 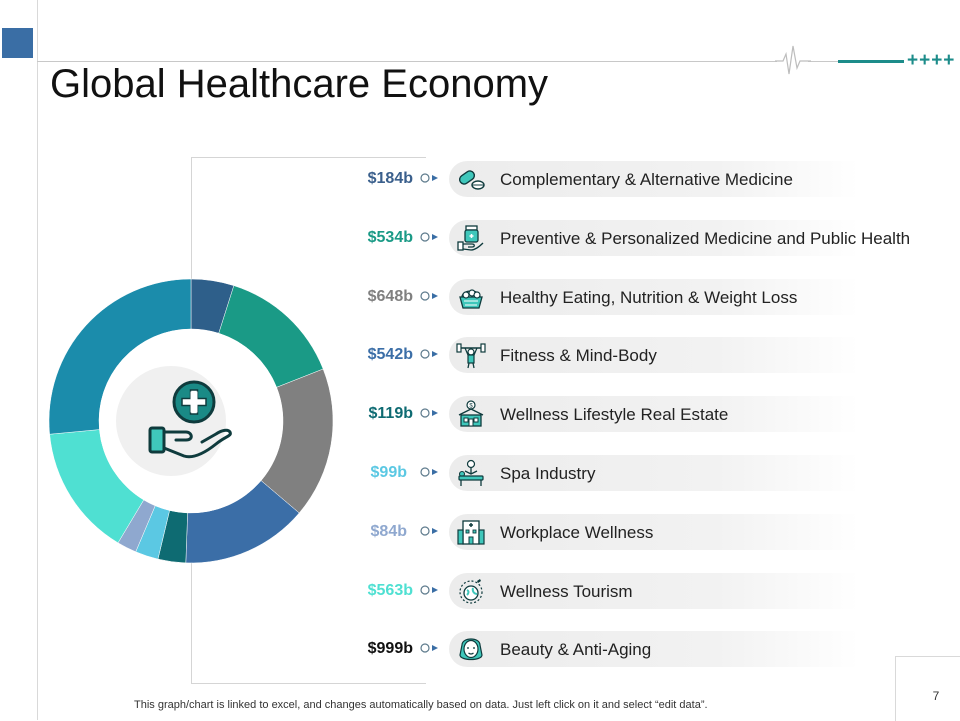 I want to click on healthcare-hand-plus-icon, so click(x=190, y=419).